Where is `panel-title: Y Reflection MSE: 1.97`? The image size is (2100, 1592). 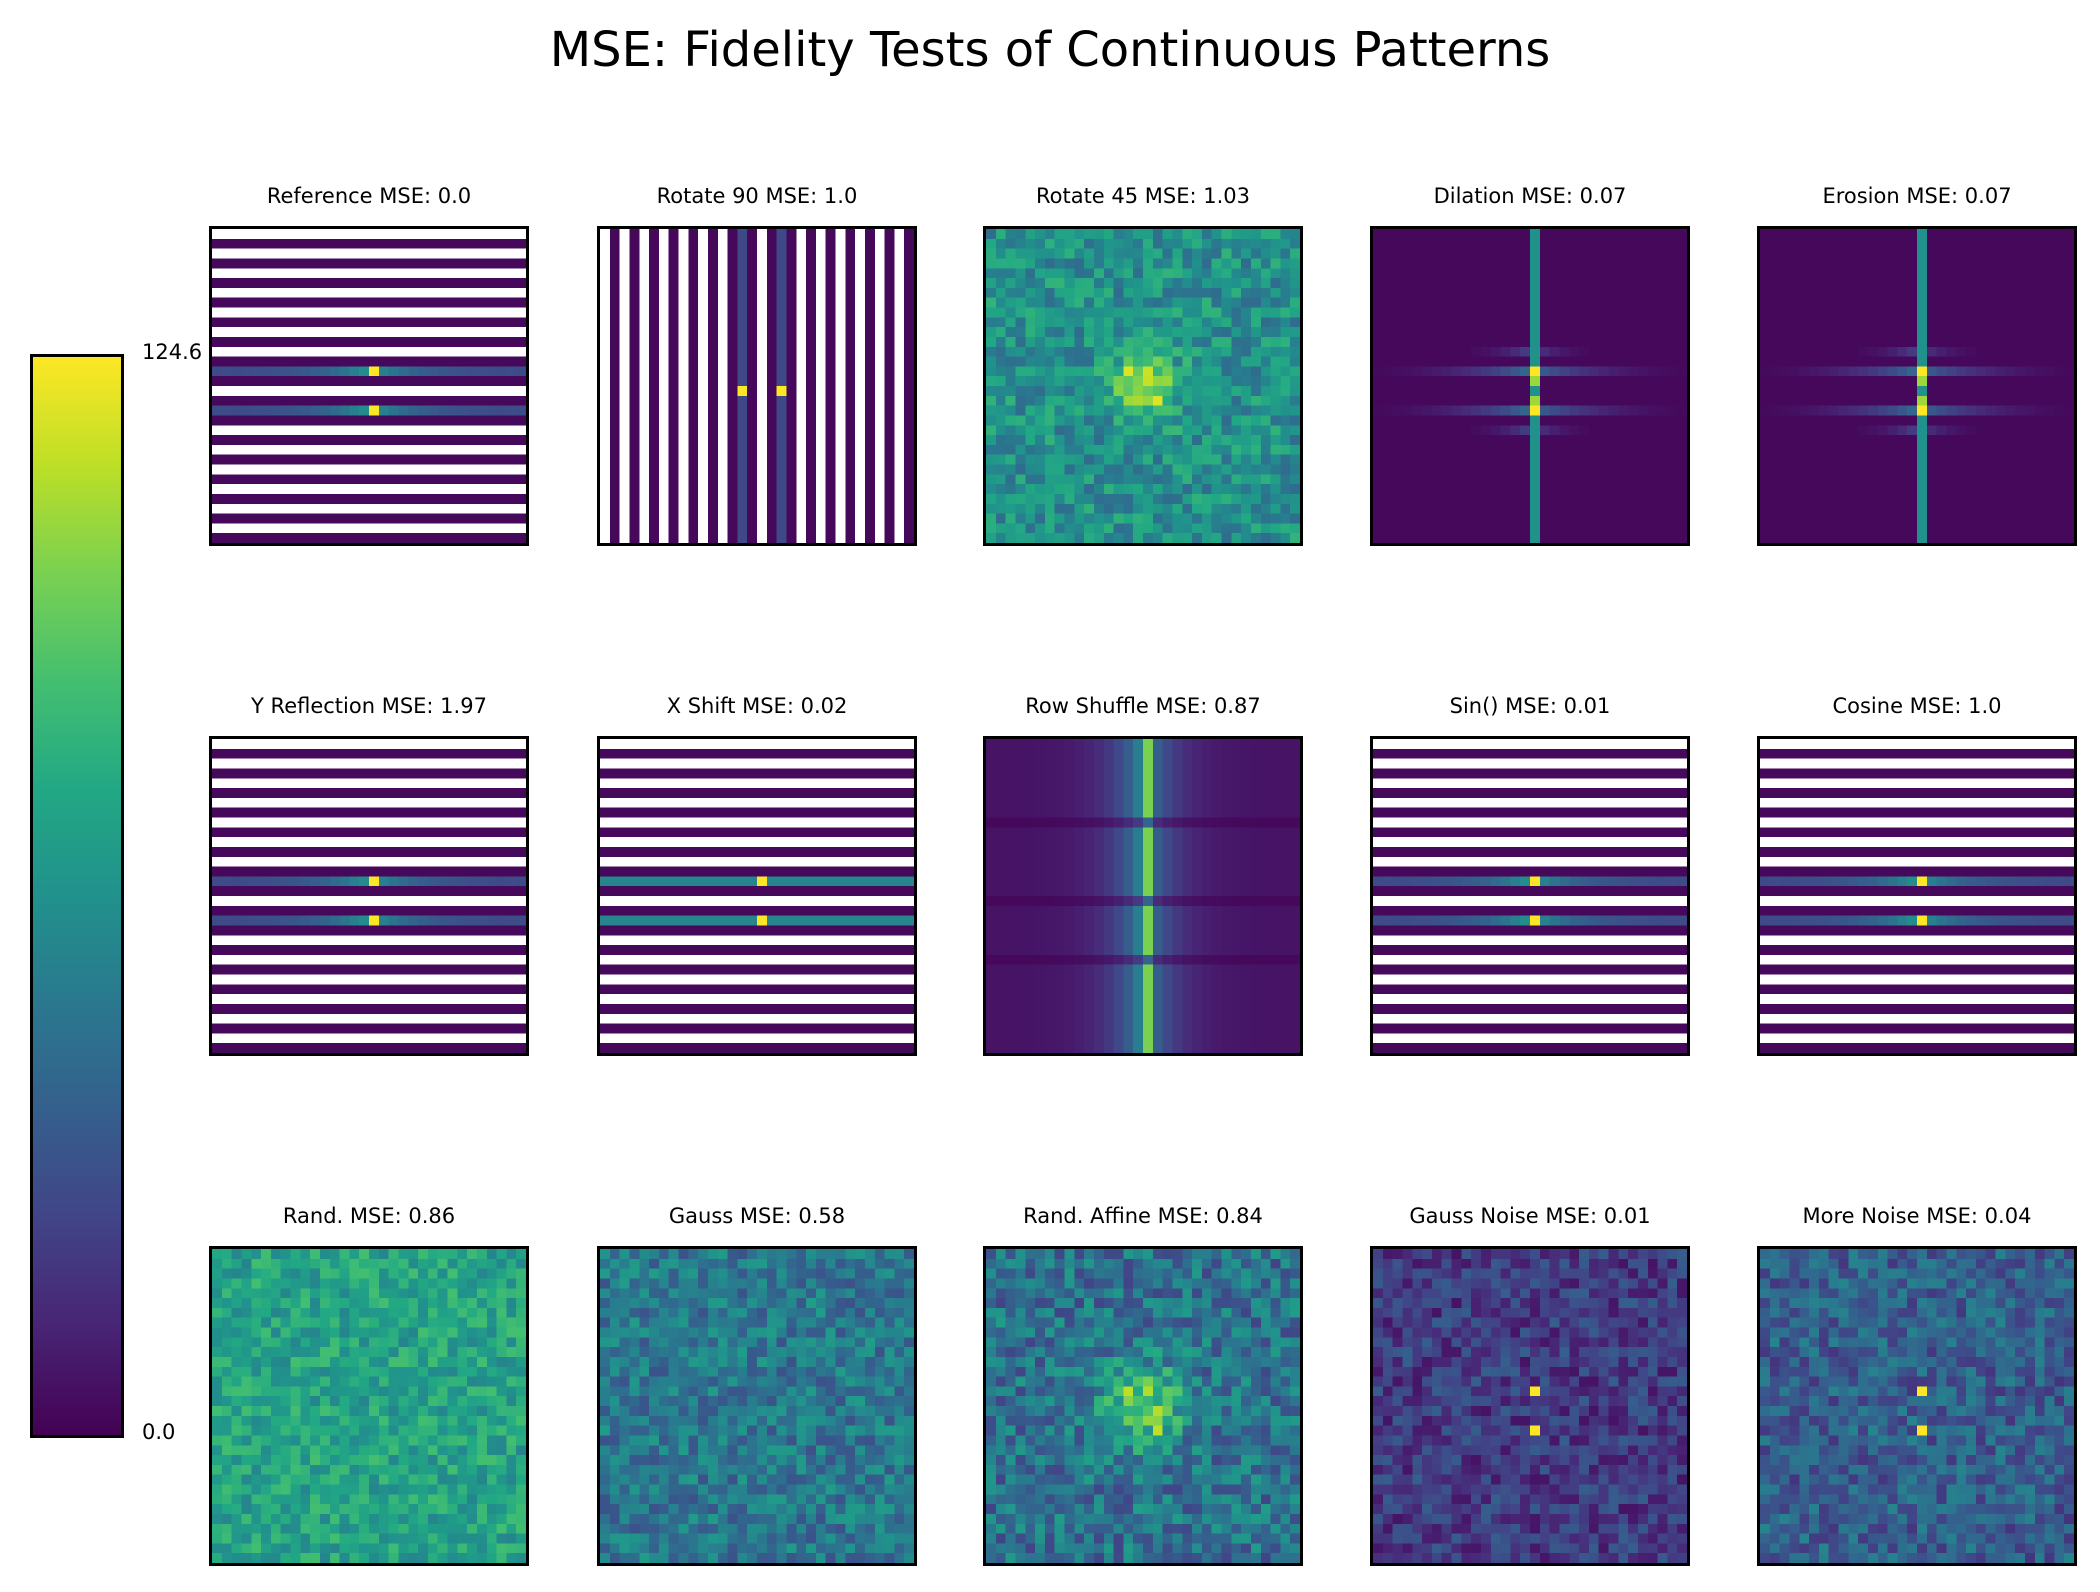 panel-title: Y Reflection MSE: 1.97 is located at coordinates (369, 706).